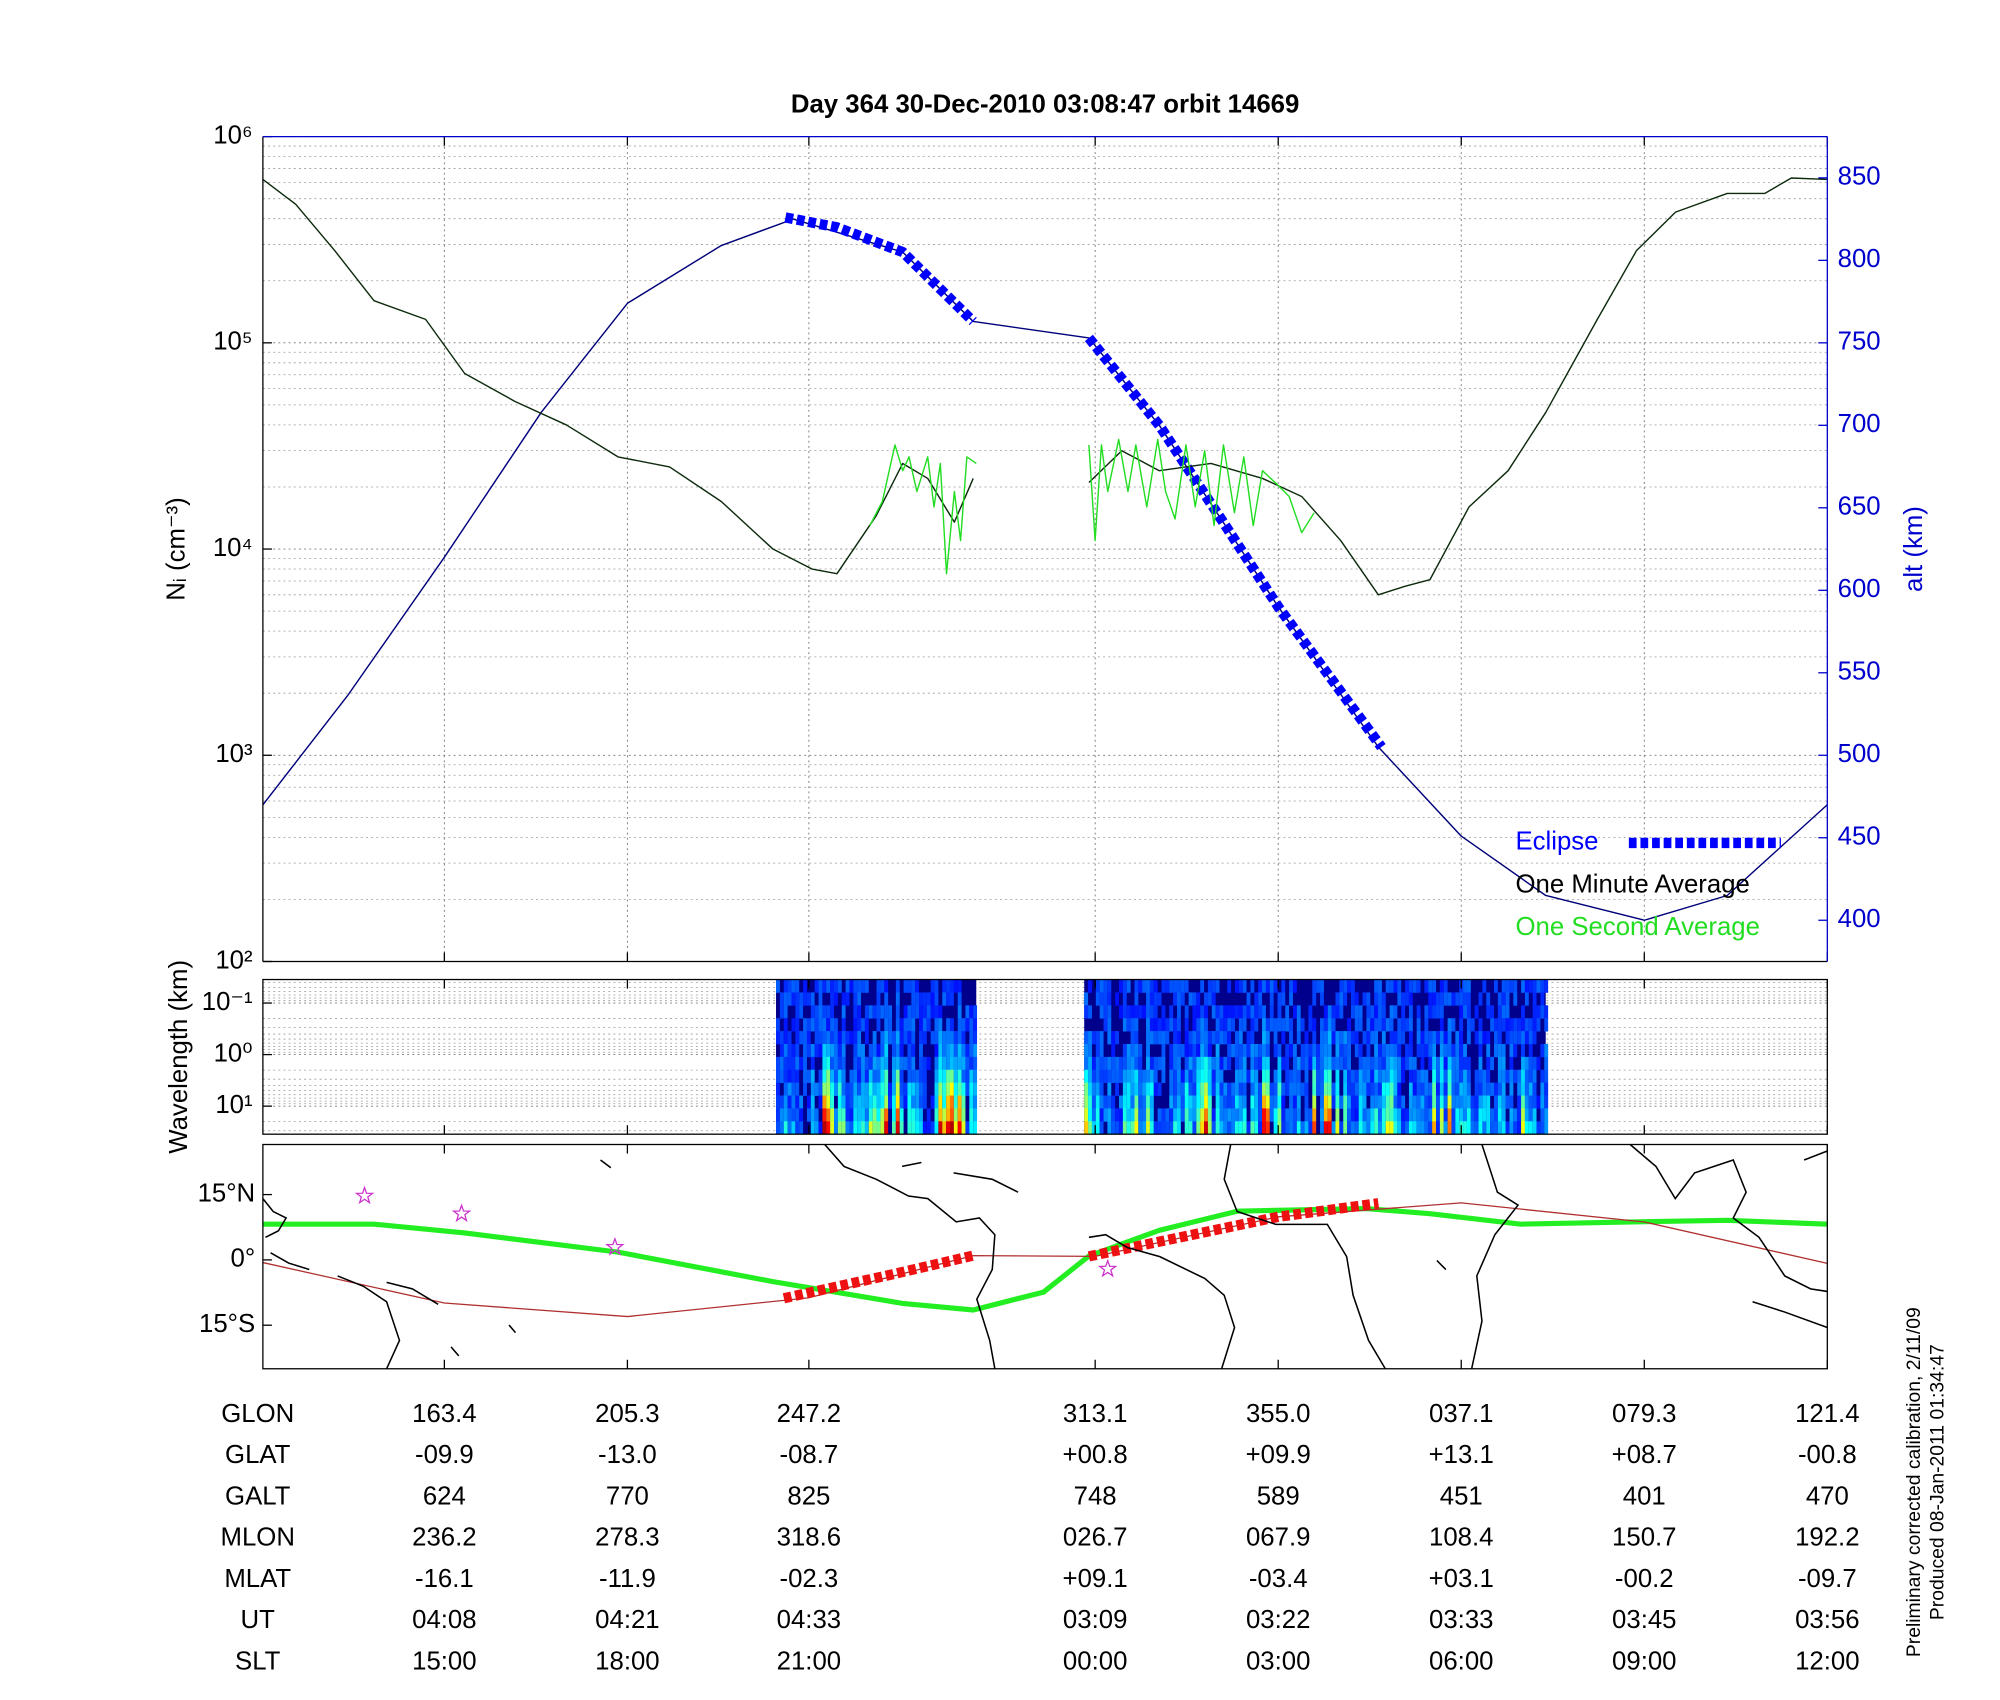 Image resolution: width=2000 pixels, height=1700 pixels. What do you see at coordinates (1095, 1455) in the screenshot?
I see `table-cell: +00.8` at bounding box center [1095, 1455].